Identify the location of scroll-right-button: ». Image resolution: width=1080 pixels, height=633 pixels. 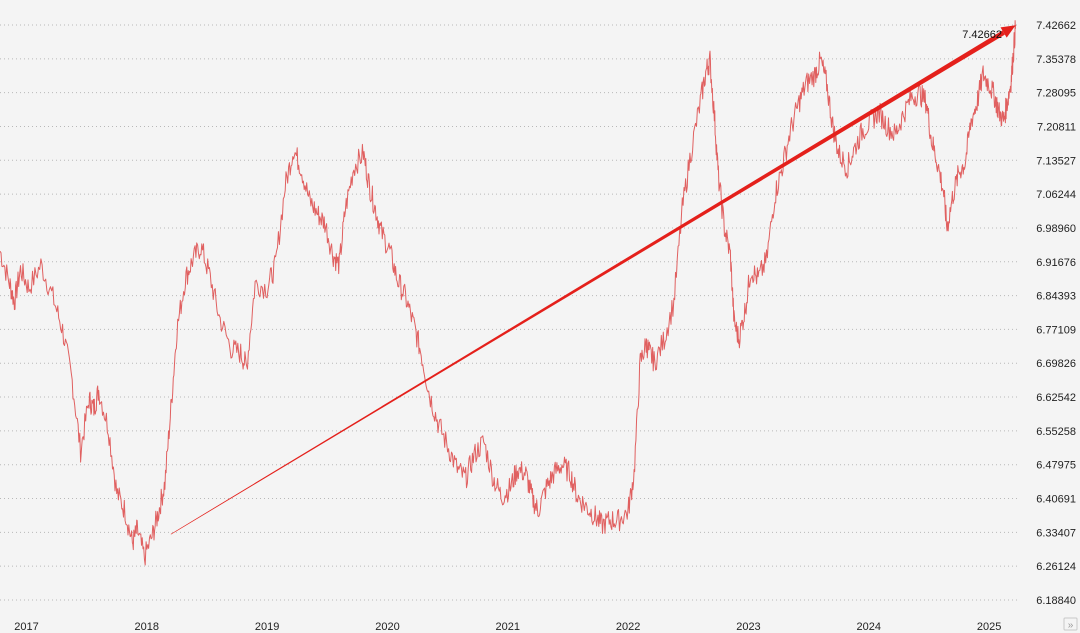
(1070, 624).